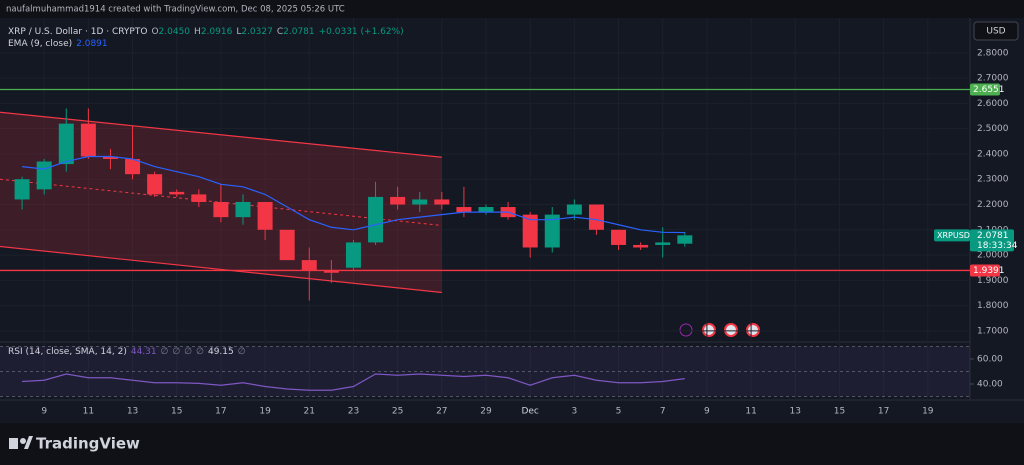  I want to click on brand-logo, so click(21, 442).